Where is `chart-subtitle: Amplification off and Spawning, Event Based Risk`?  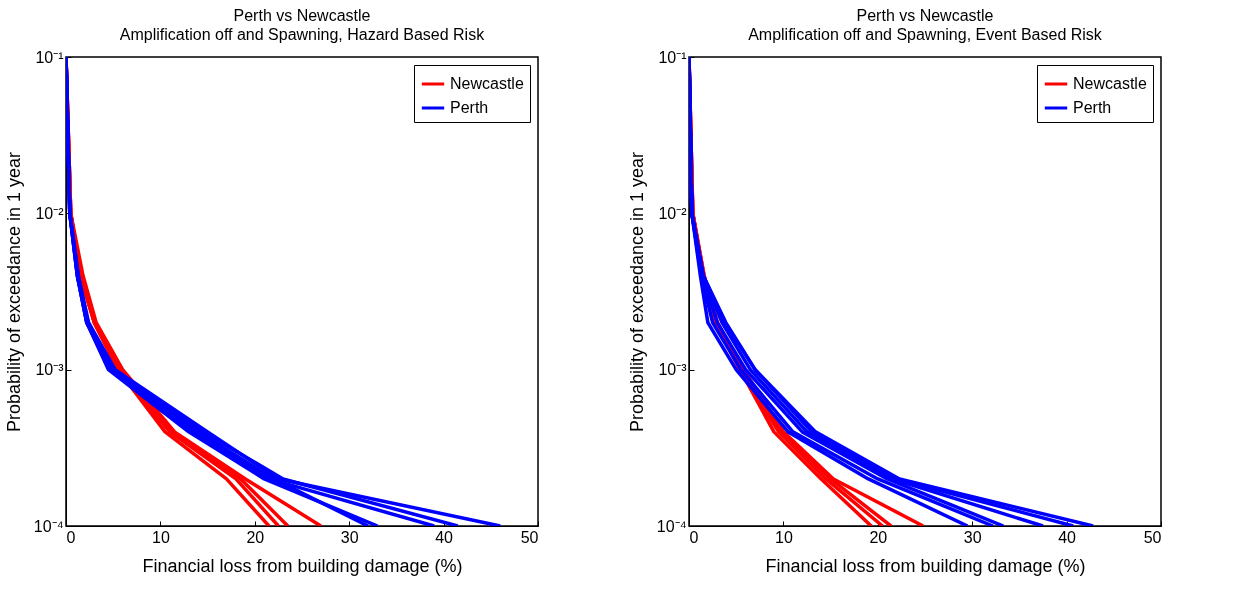
chart-subtitle: Amplification off and Spawning, Event Based Risk is located at coordinates (925, 34).